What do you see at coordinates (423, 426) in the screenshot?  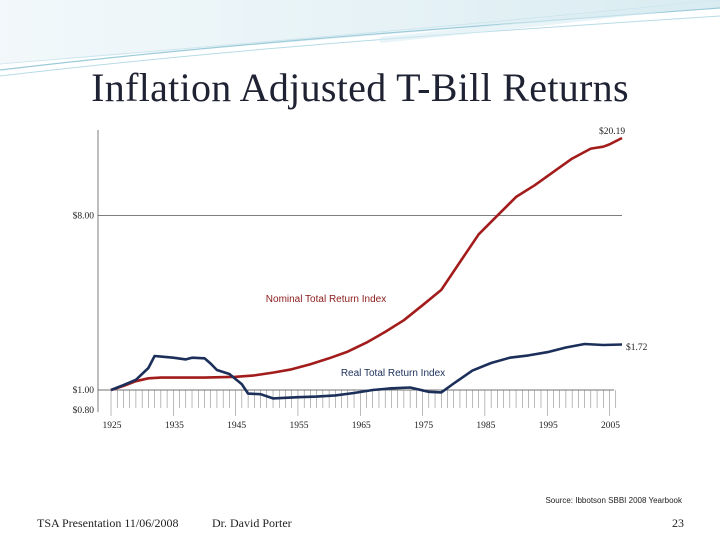 I see `x-tick-label: 1975` at bounding box center [423, 426].